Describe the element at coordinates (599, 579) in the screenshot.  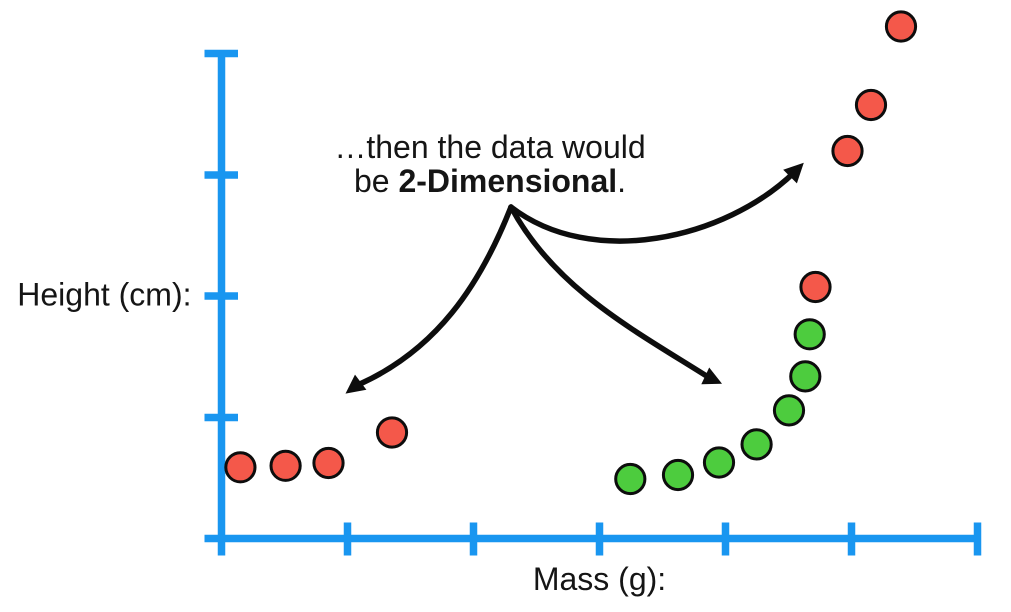
I see `svg-text: Mass (g):` at that location.